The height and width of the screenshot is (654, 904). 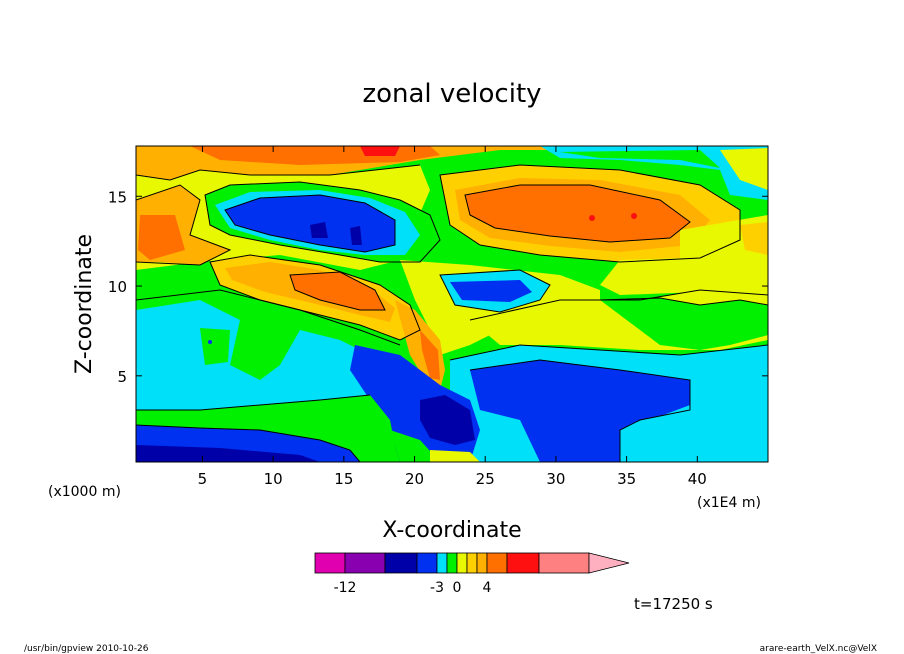 I want to click on y-tick-label: 5, so click(x=122, y=377).